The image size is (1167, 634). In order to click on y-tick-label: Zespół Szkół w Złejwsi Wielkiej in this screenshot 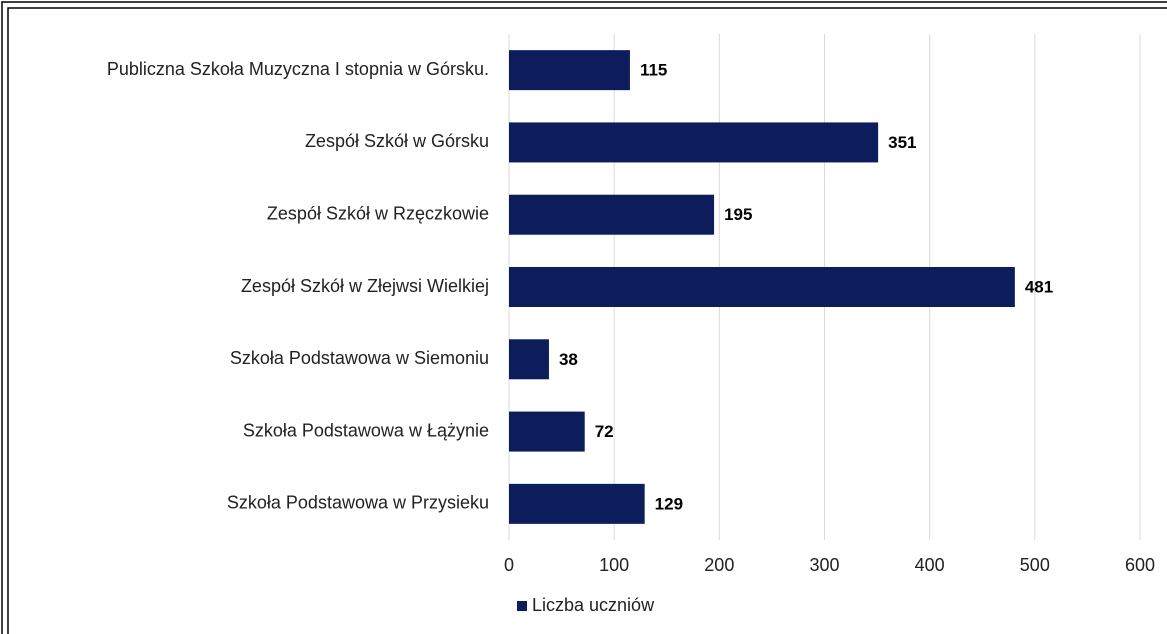, I will do `click(365, 286)`.